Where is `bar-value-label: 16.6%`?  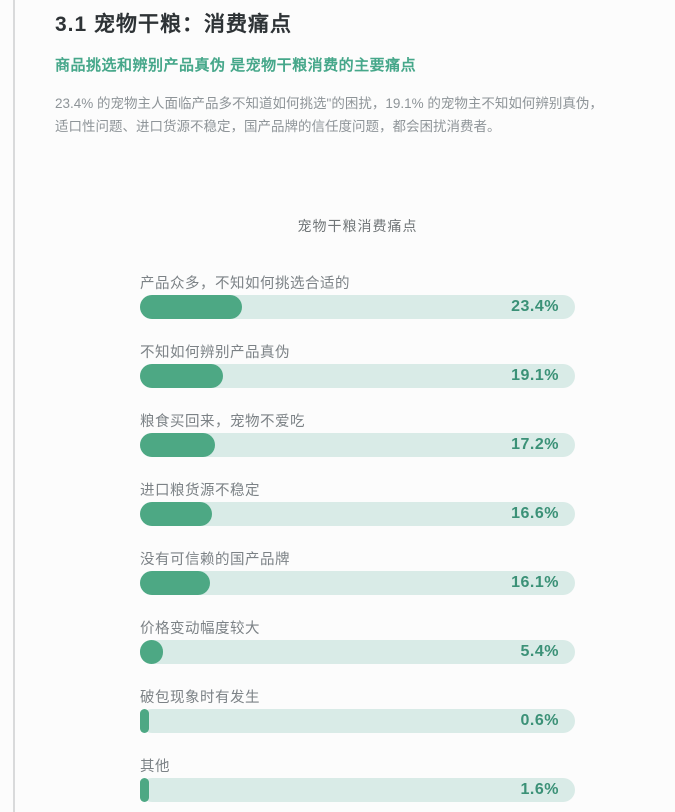
bar-value-label: 16.6% is located at coordinates (535, 513).